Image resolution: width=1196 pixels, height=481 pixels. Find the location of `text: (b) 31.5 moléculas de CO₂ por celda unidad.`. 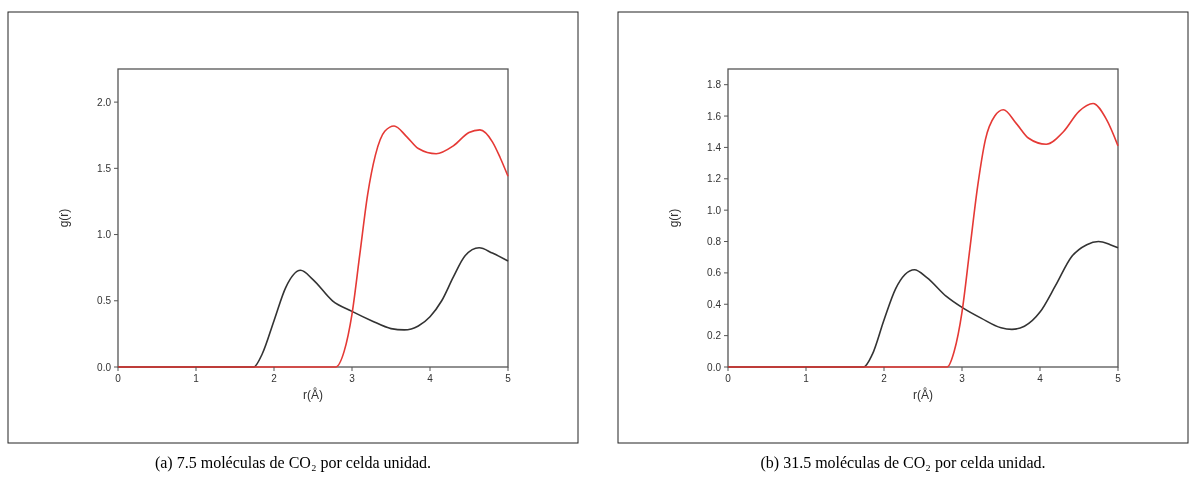

text: (b) 31.5 moléculas de CO₂ por celda unidad. is located at coordinates (903, 463).